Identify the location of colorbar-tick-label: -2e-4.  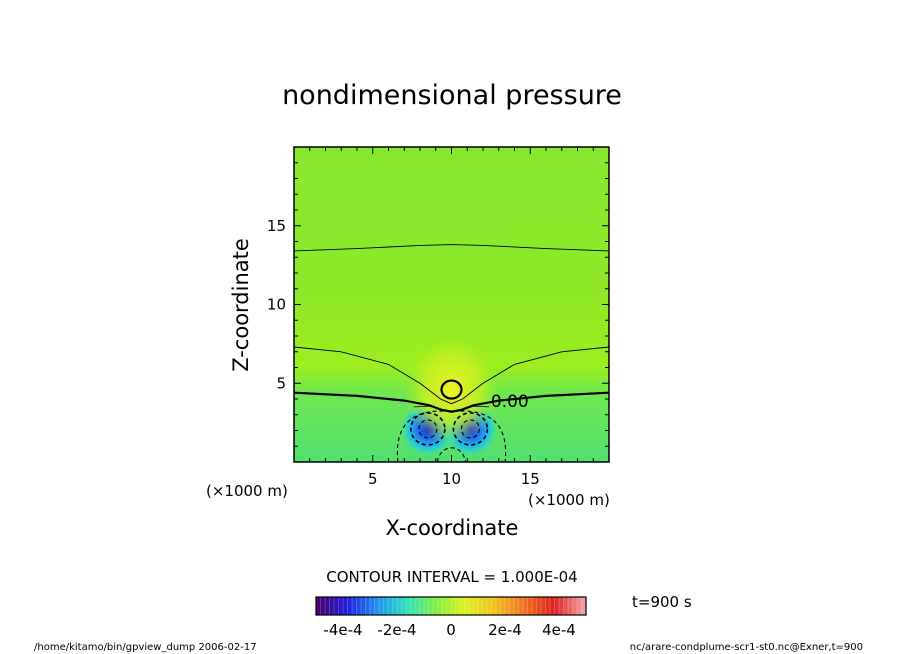
(396, 630).